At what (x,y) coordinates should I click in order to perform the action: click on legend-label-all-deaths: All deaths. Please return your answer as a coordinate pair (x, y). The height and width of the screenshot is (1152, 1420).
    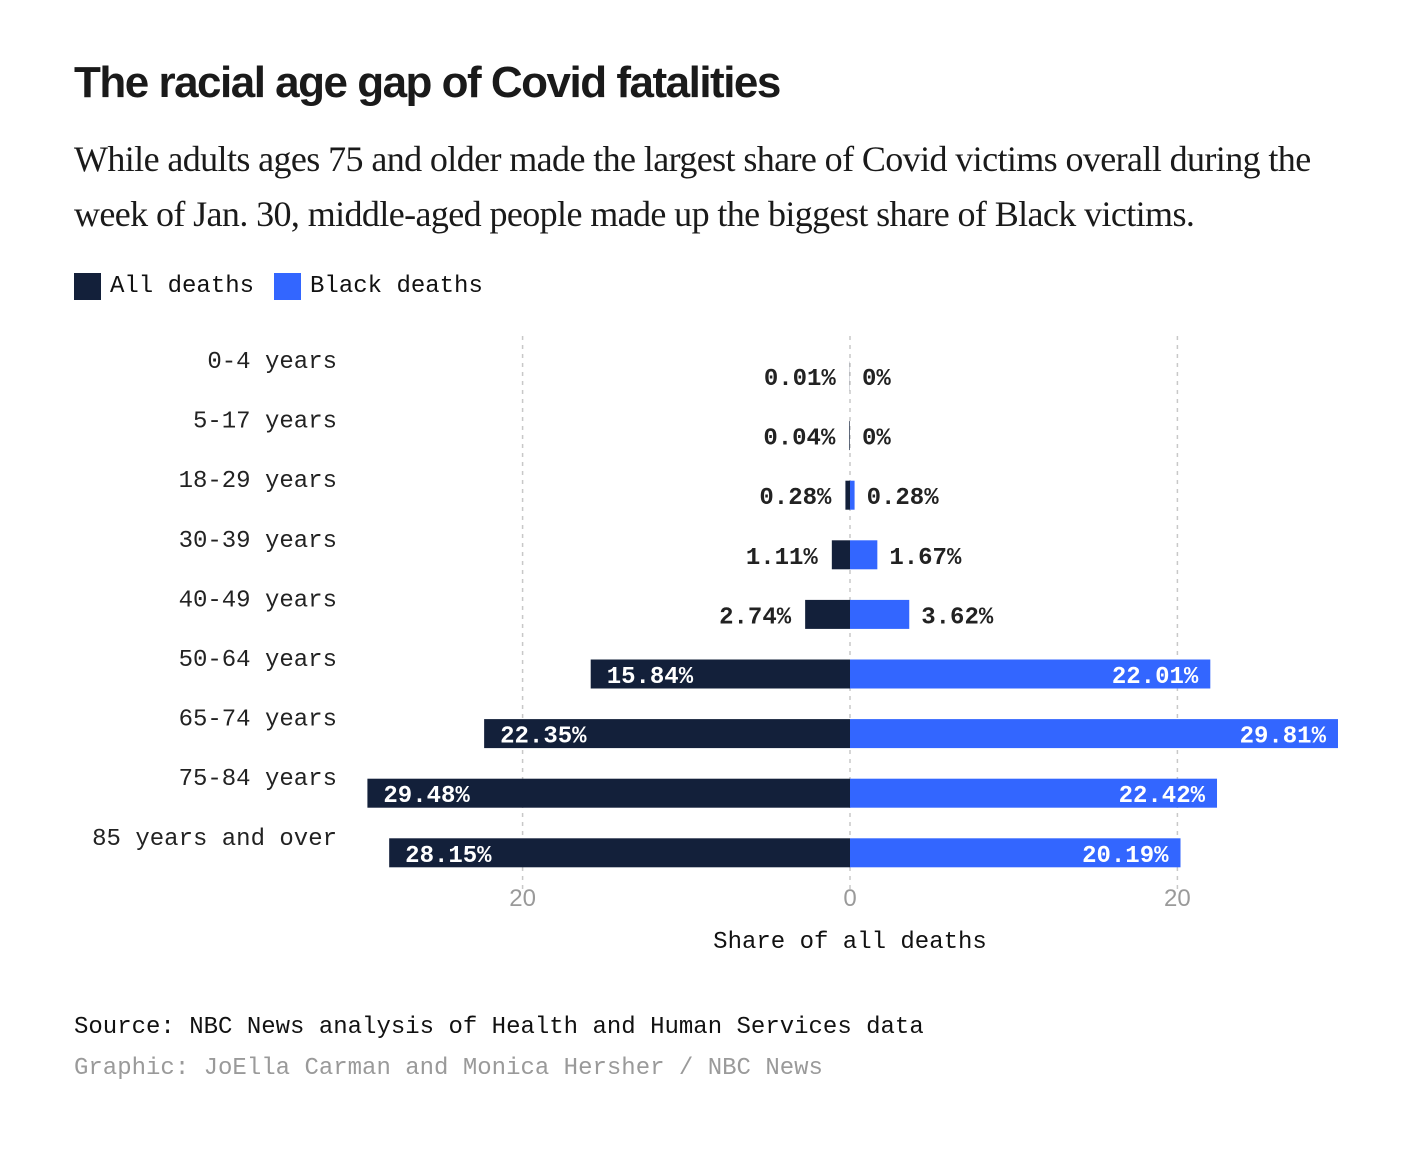
    Looking at the image, I should click on (182, 286).